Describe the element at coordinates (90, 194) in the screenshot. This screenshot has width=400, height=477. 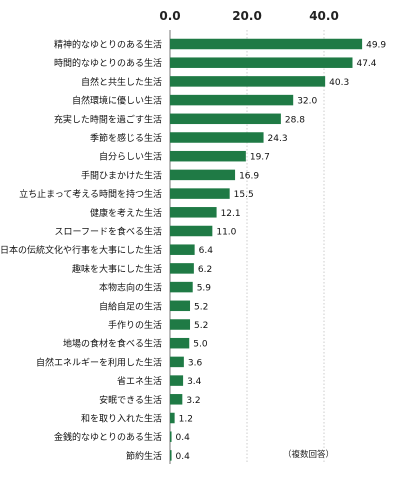
I see `category-label: 立ち止まって考える時間を持つ生活` at that location.